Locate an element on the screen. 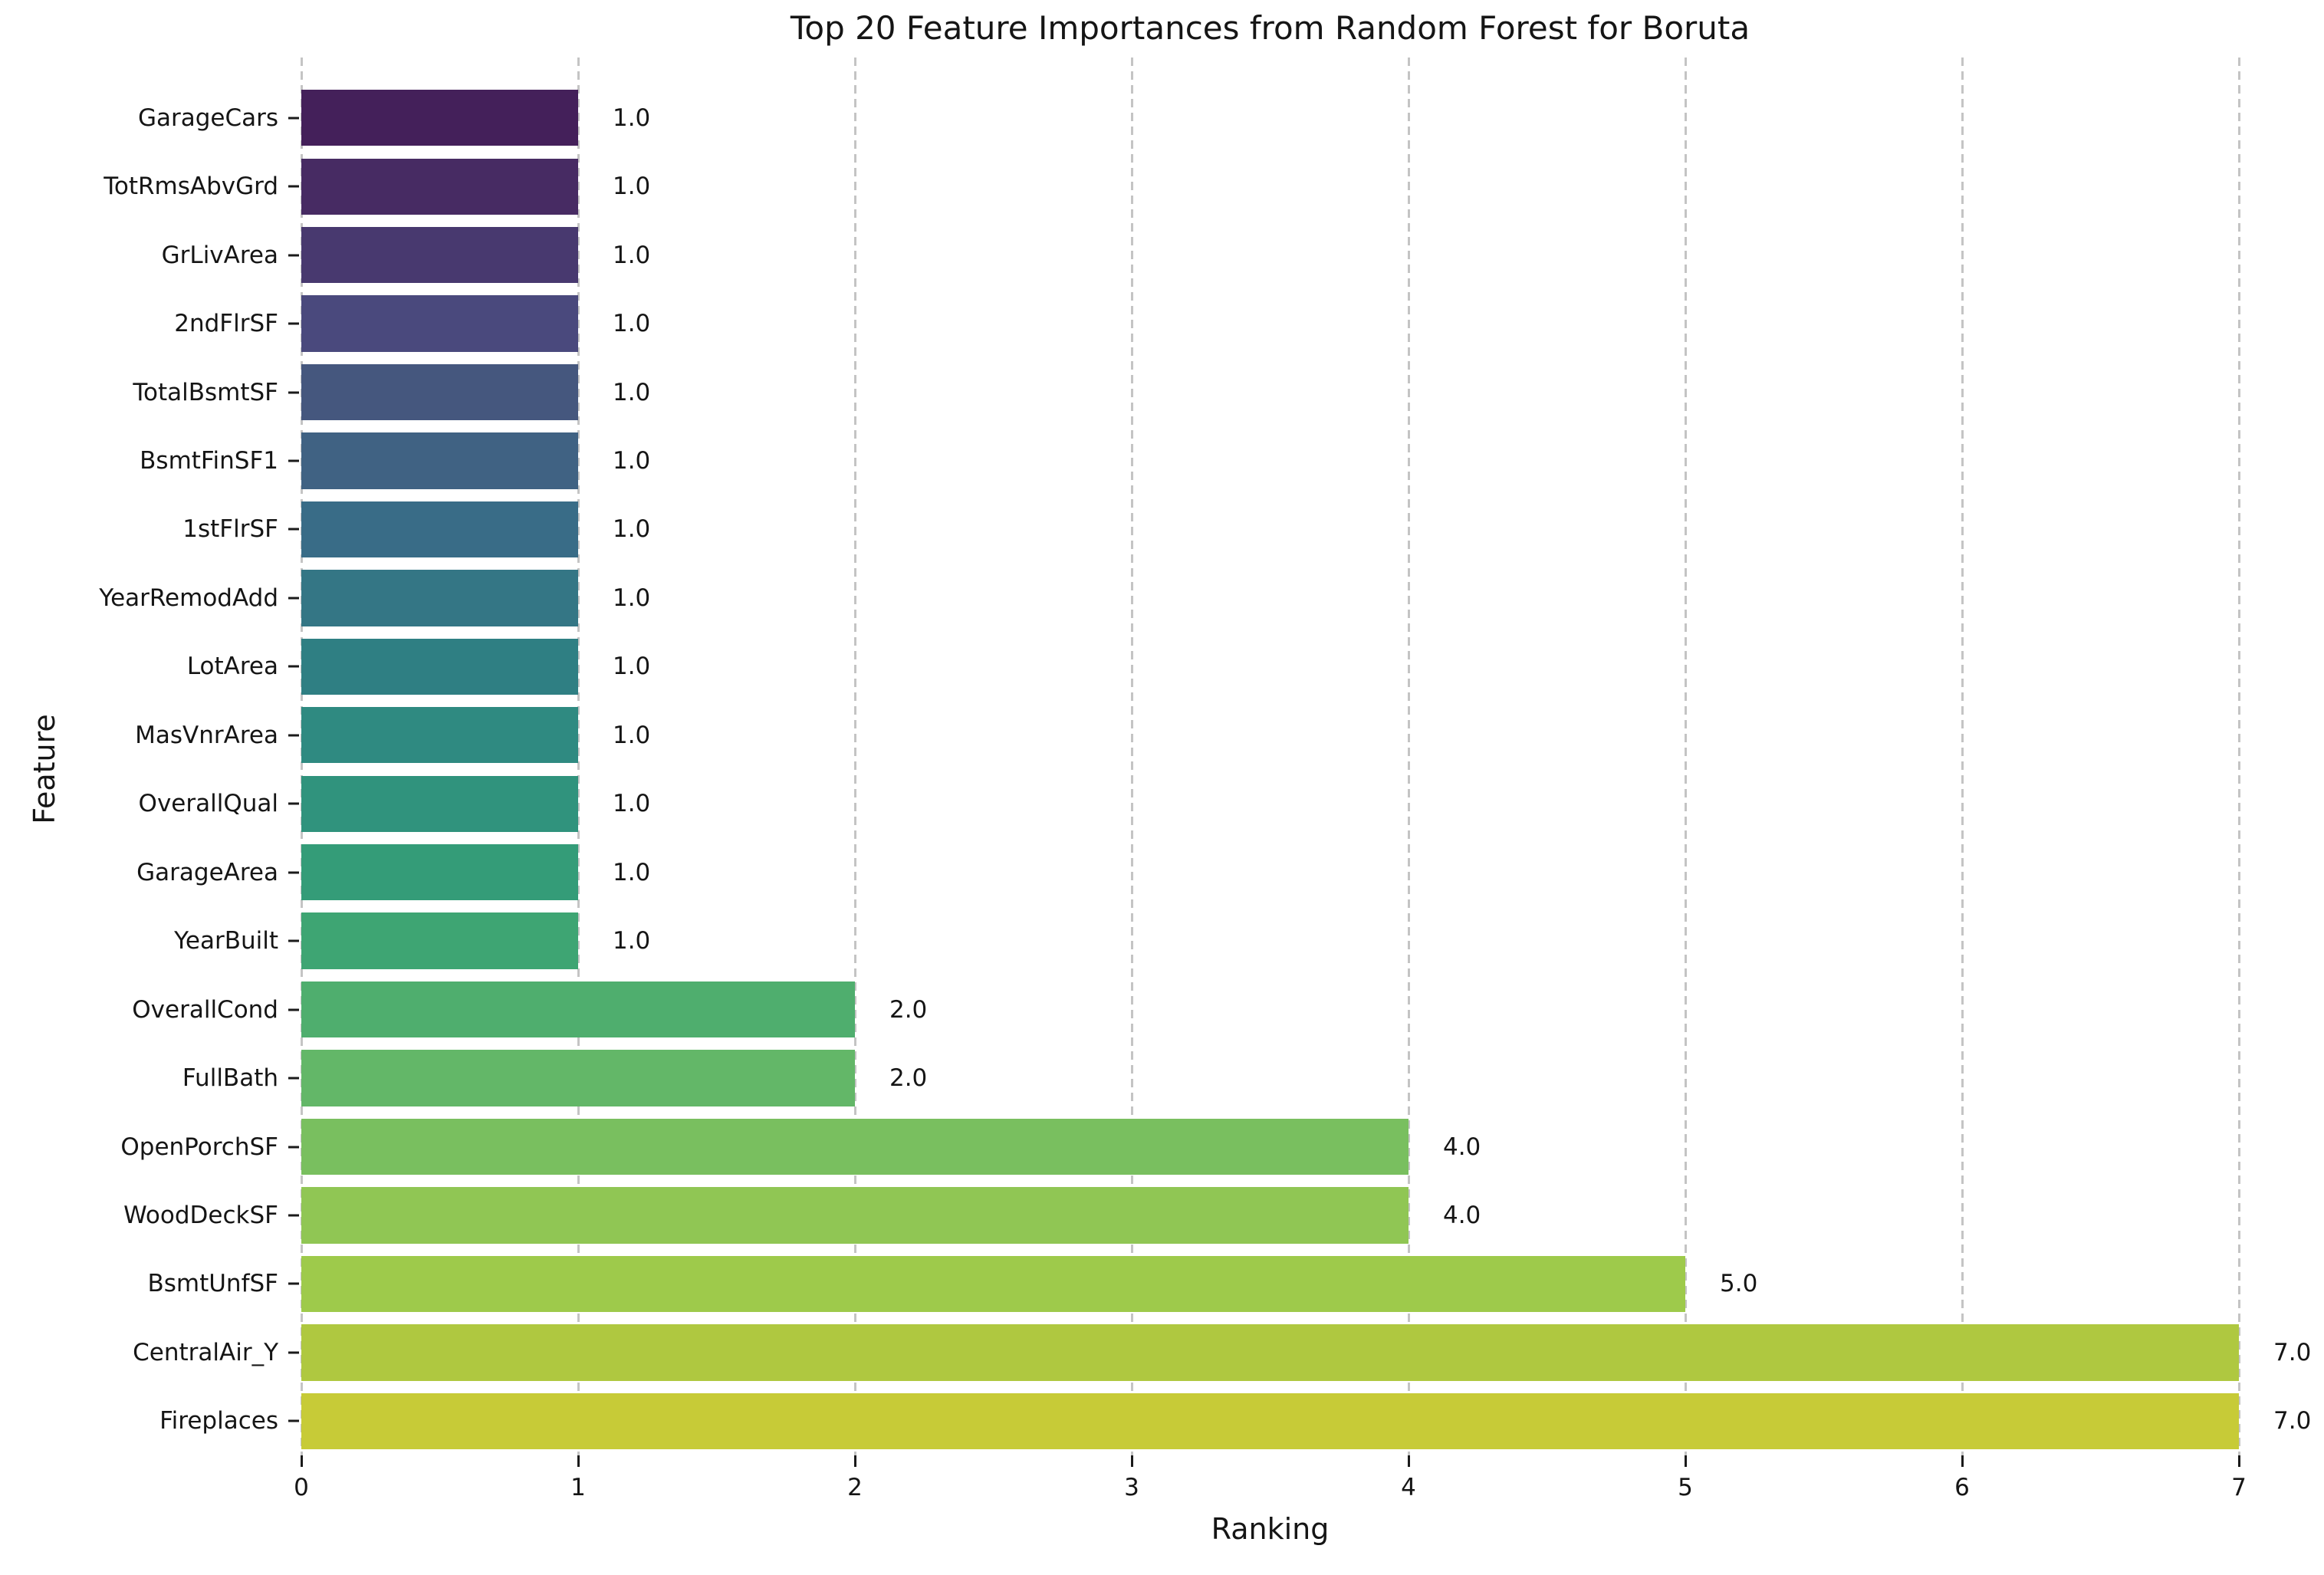 The width and height of the screenshot is (2324, 1575). y-tick-label: Fireplaces is located at coordinates (218, 1421).